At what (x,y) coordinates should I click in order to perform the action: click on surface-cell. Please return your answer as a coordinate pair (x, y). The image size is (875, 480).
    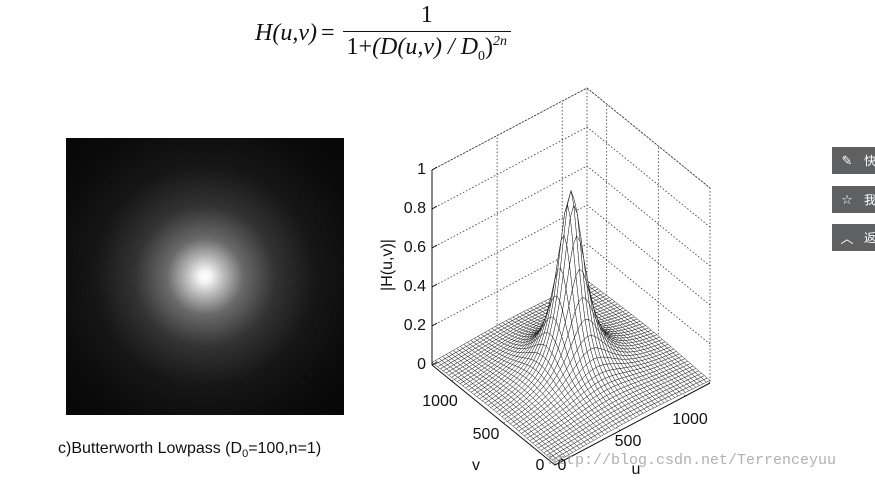
    Looking at the image, I should click on (555, 460).